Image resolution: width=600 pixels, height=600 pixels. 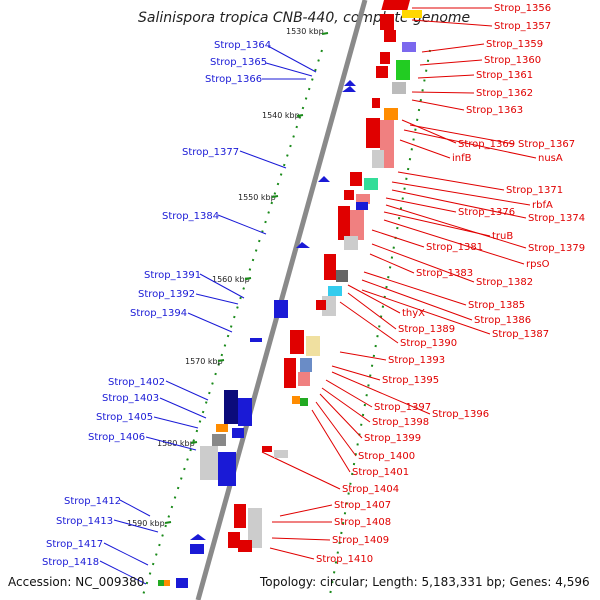 What do you see at coordinates (402, 407) in the screenshot?
I see `gene-label: Strop_1397` at bounding box center [402, 407].